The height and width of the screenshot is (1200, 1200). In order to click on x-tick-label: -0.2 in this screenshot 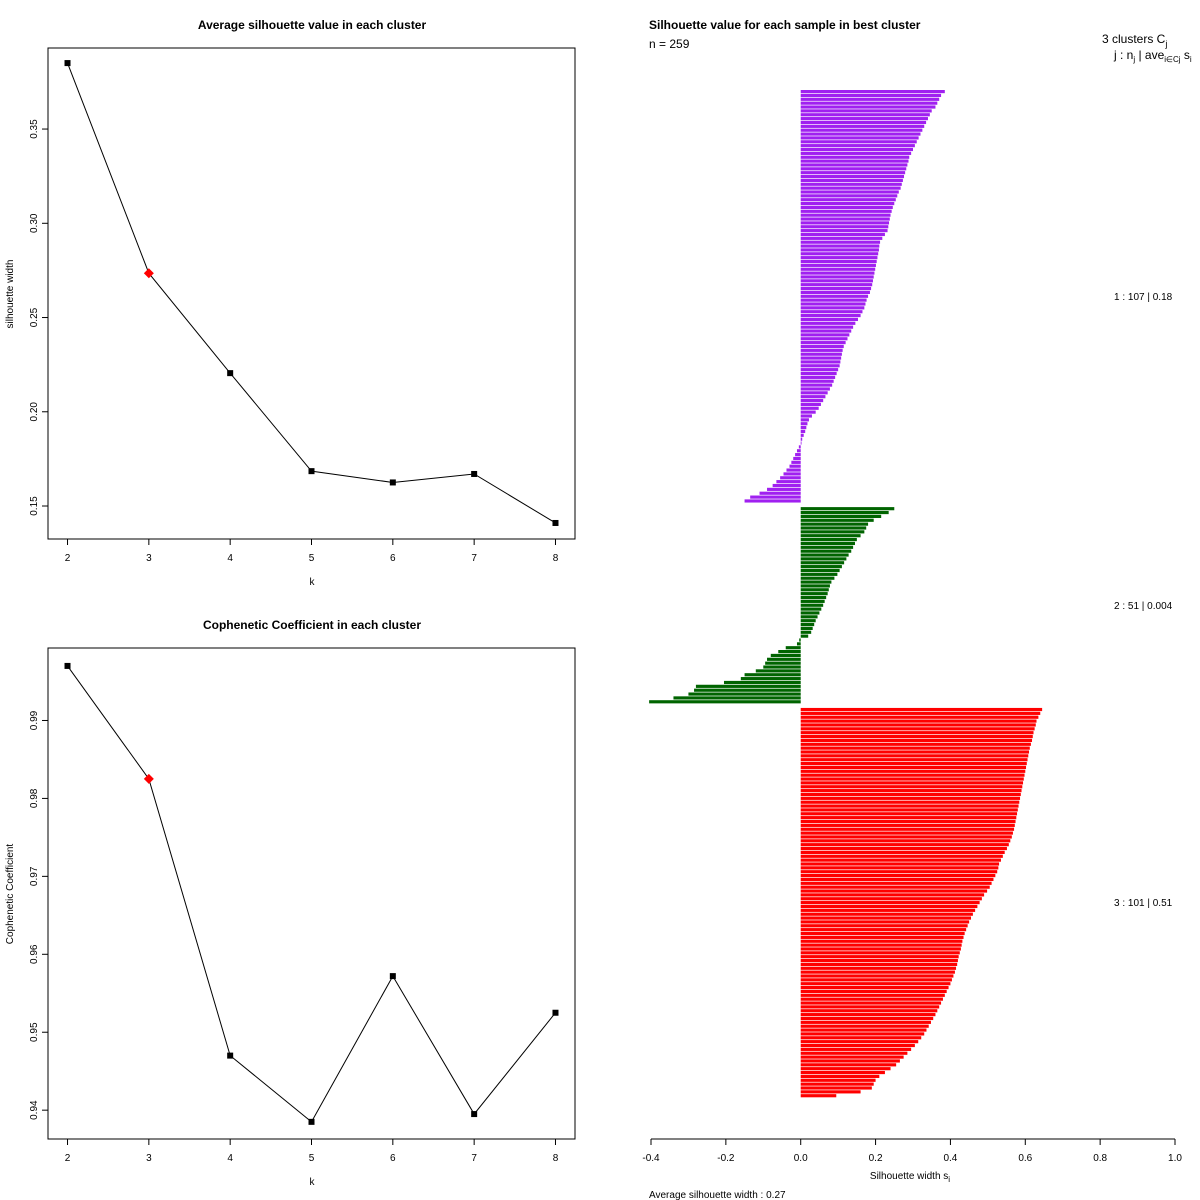, I will do `click(726, 1158)`.